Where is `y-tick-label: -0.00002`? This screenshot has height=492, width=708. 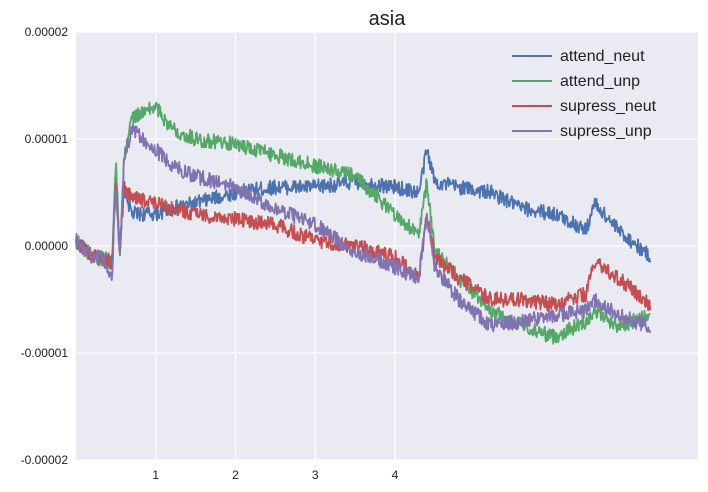
y-tick-label: -0.00002 is located at coordinates (45, 460).